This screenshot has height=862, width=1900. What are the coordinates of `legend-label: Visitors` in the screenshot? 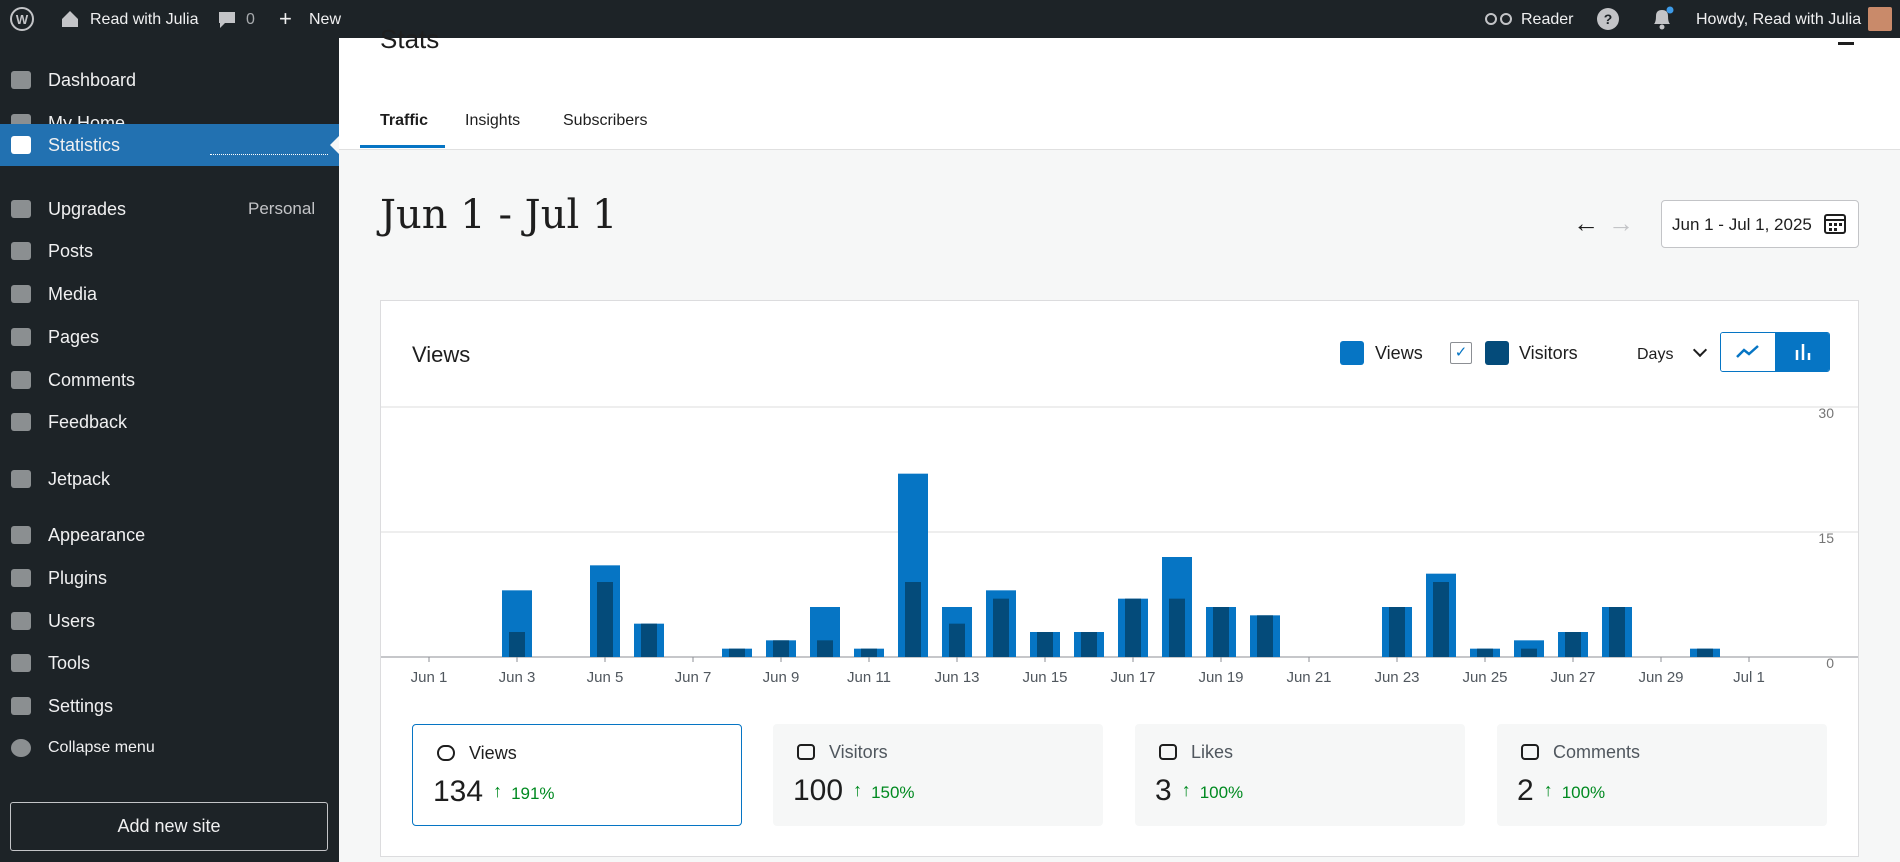 It's located at (1548, 353).